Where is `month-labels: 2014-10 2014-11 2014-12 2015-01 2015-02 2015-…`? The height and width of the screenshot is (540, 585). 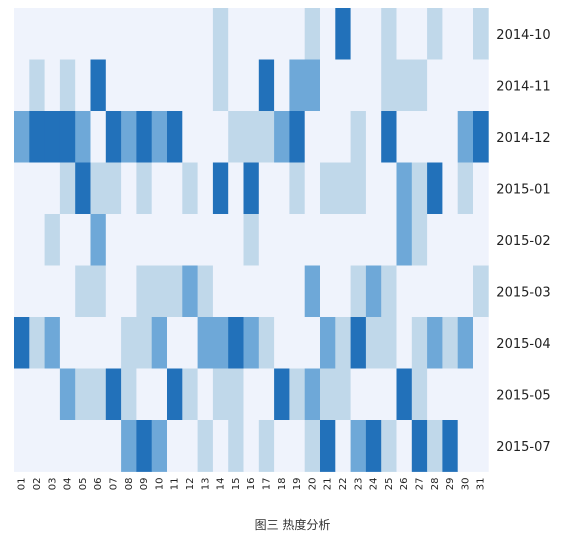 month-labels: 2014-10 2014-11 2014-12 2015-01 2015-02 2015-… is located at coordinates (523, 241).